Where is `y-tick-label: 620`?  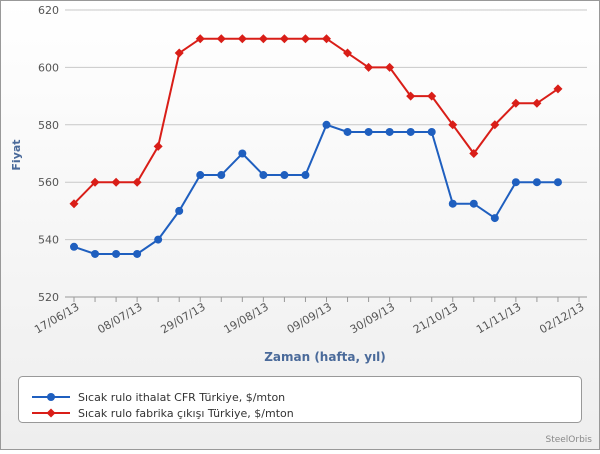 y-tick-label: 620 is located at coordinates (48, 10).